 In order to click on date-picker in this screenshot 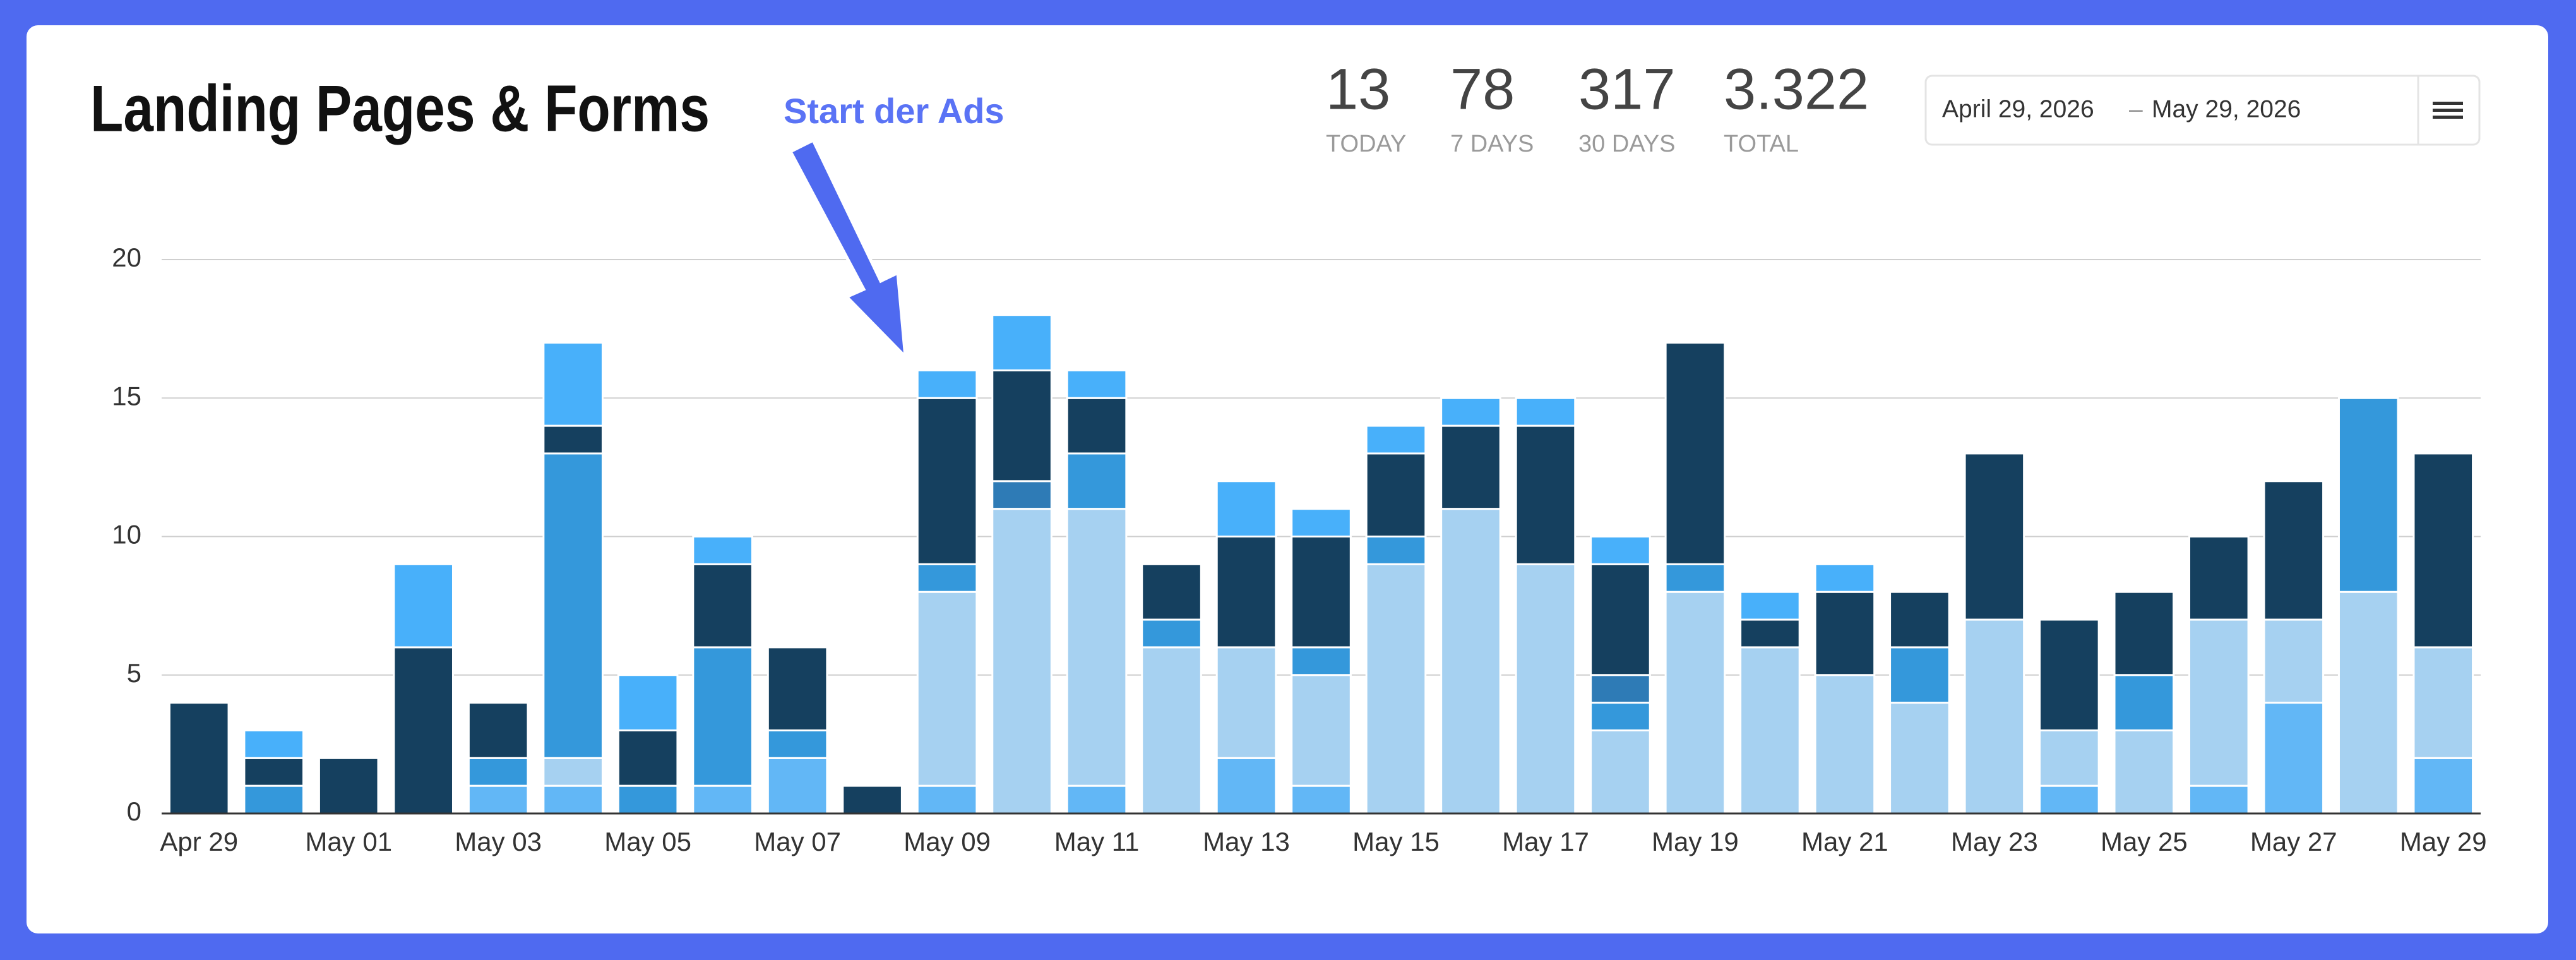, I will do `click(2202, 110)`.